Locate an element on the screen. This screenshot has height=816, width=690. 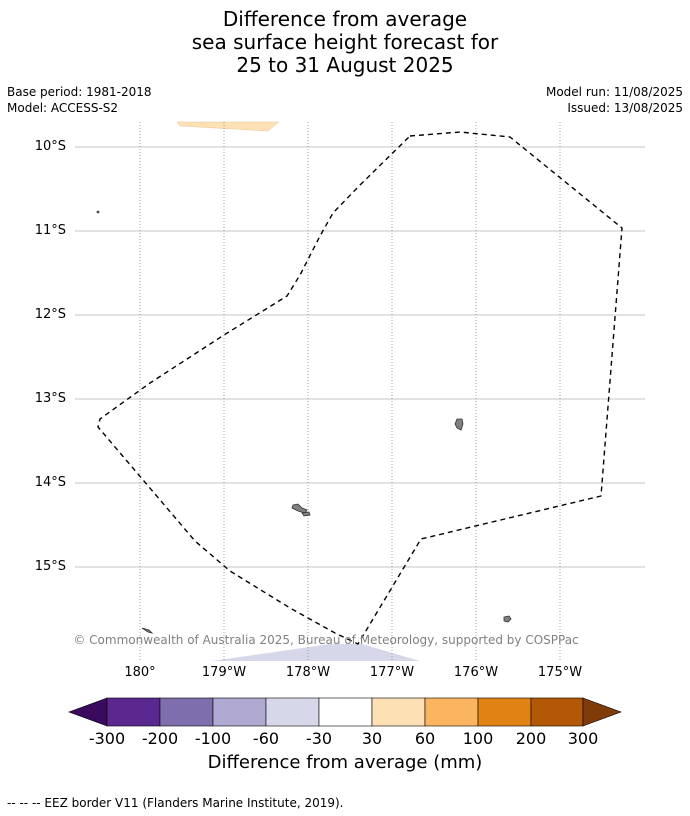
lon-label-180: 180° is located at coordinates (140, 672).